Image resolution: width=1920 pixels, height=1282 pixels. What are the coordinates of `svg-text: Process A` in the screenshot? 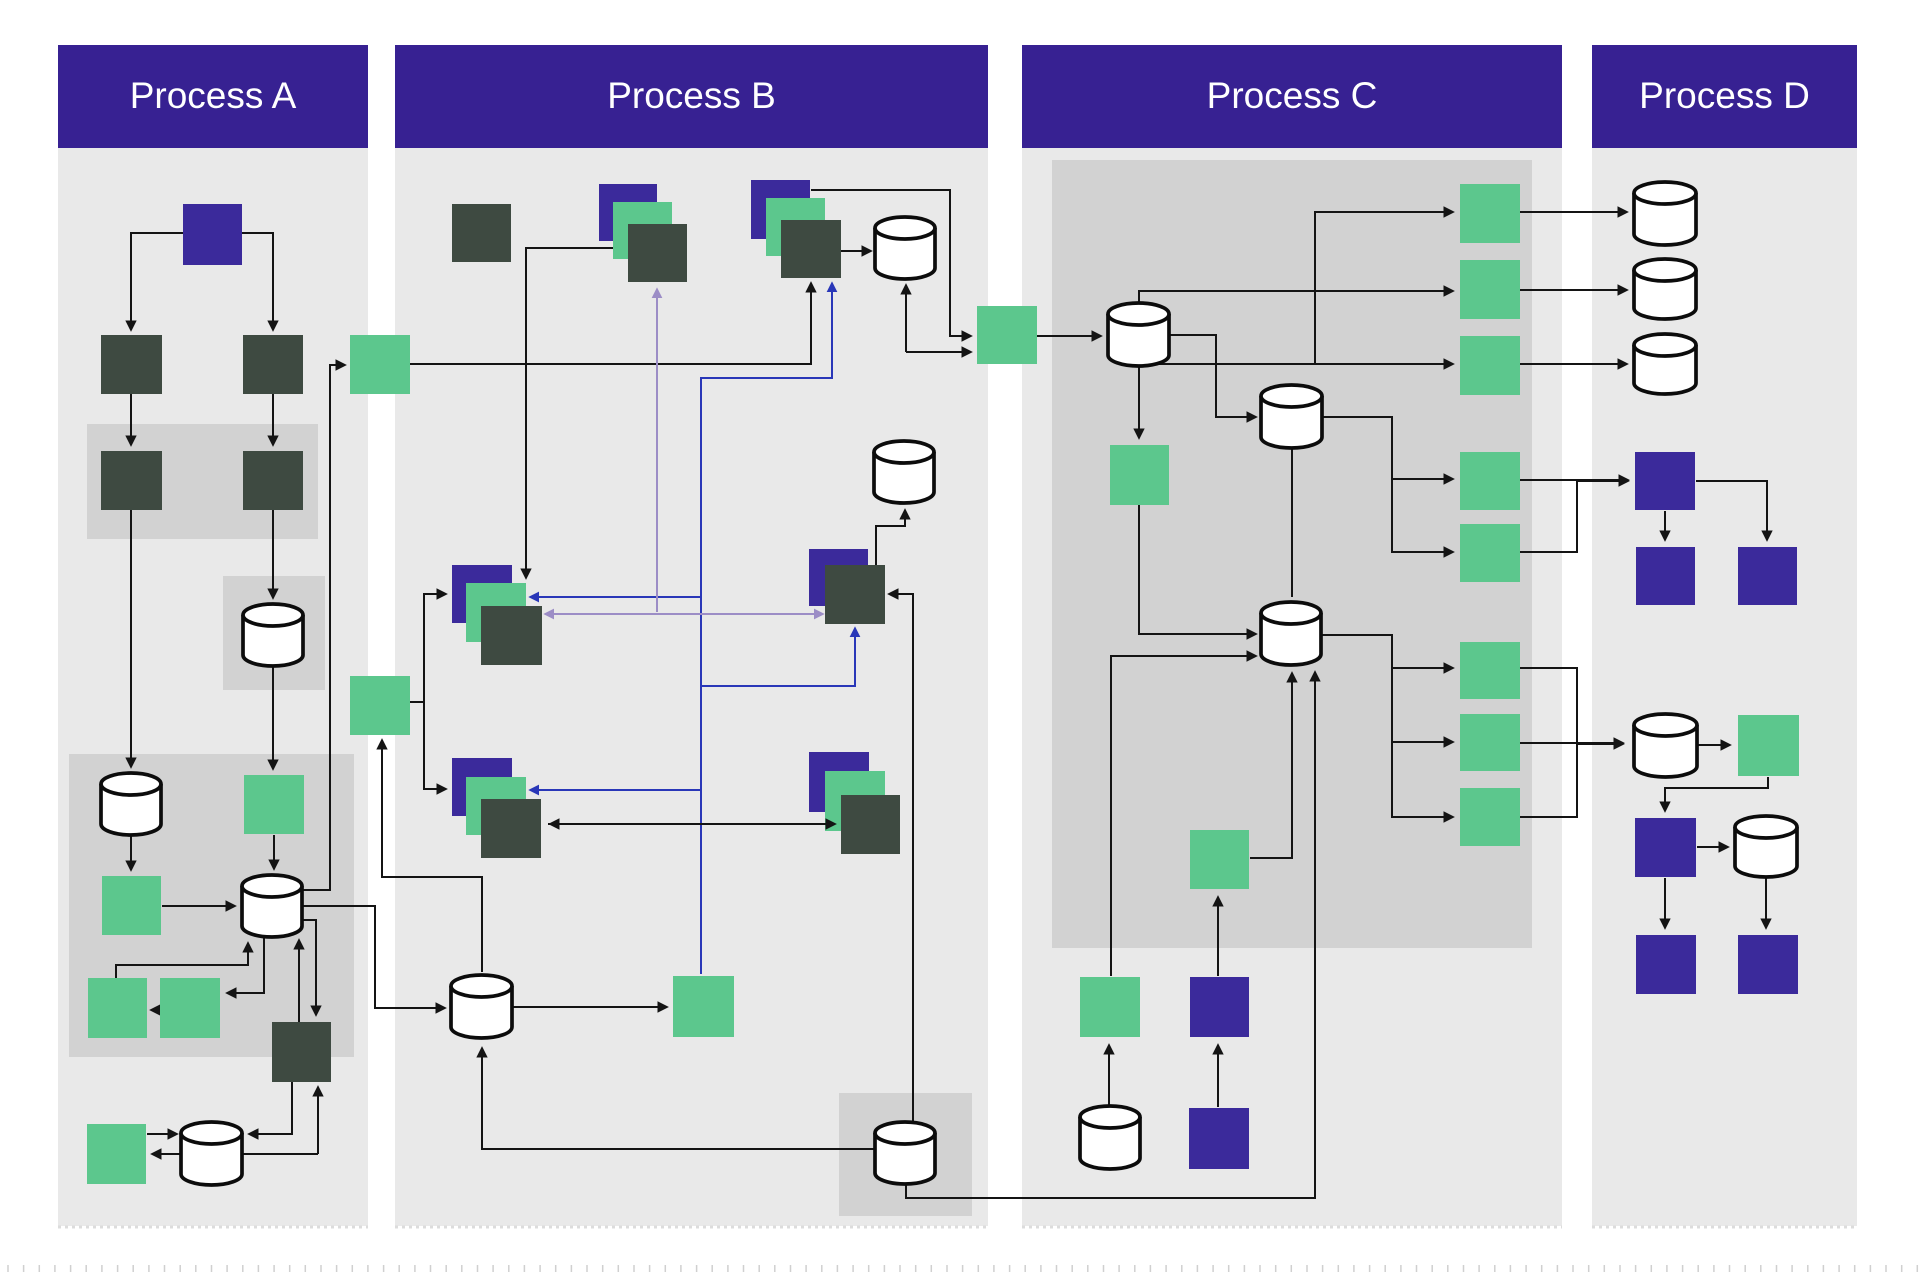 It's located at (213, 95).